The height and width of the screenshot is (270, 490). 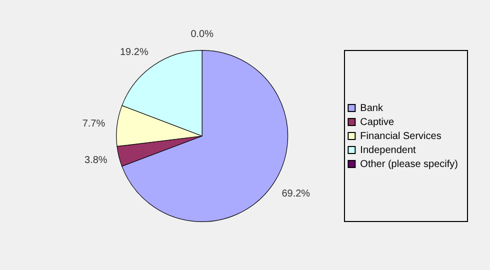 What do you see at coordinates (202, 34) in the screenshot?
I see `text: 0.0%` at bounding box center [202, 34].